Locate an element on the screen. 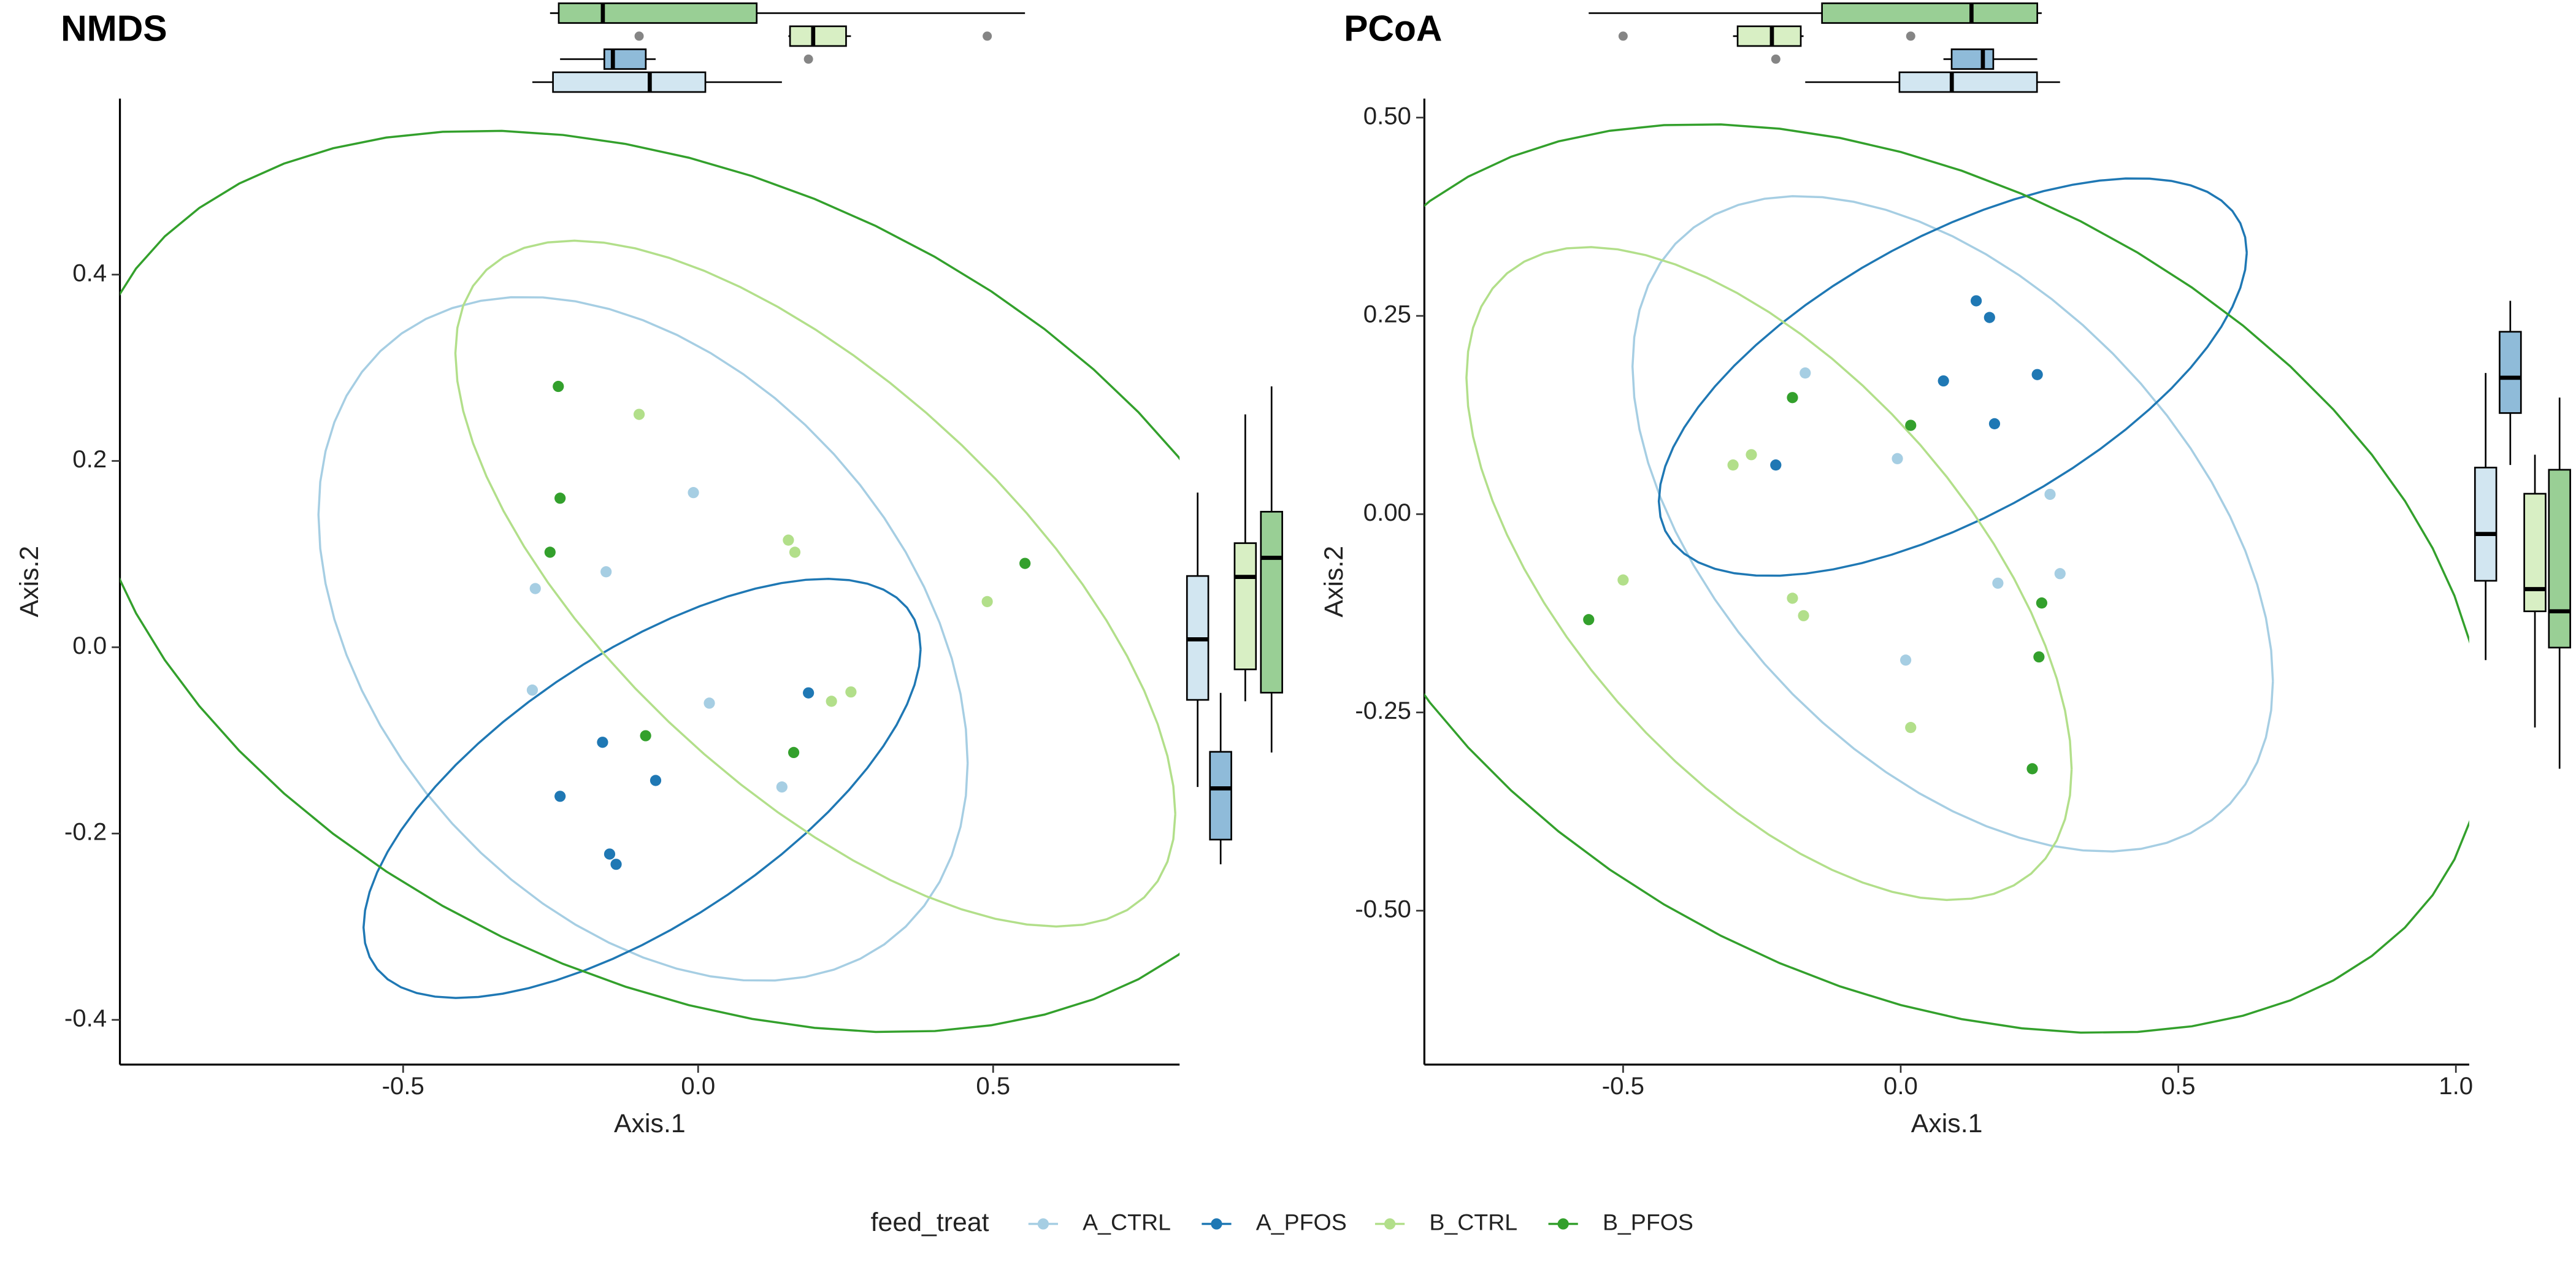 This screenshot has height=1288, width=2576. legend-label: A_PFOS is located at coordinates (1301, 1222).